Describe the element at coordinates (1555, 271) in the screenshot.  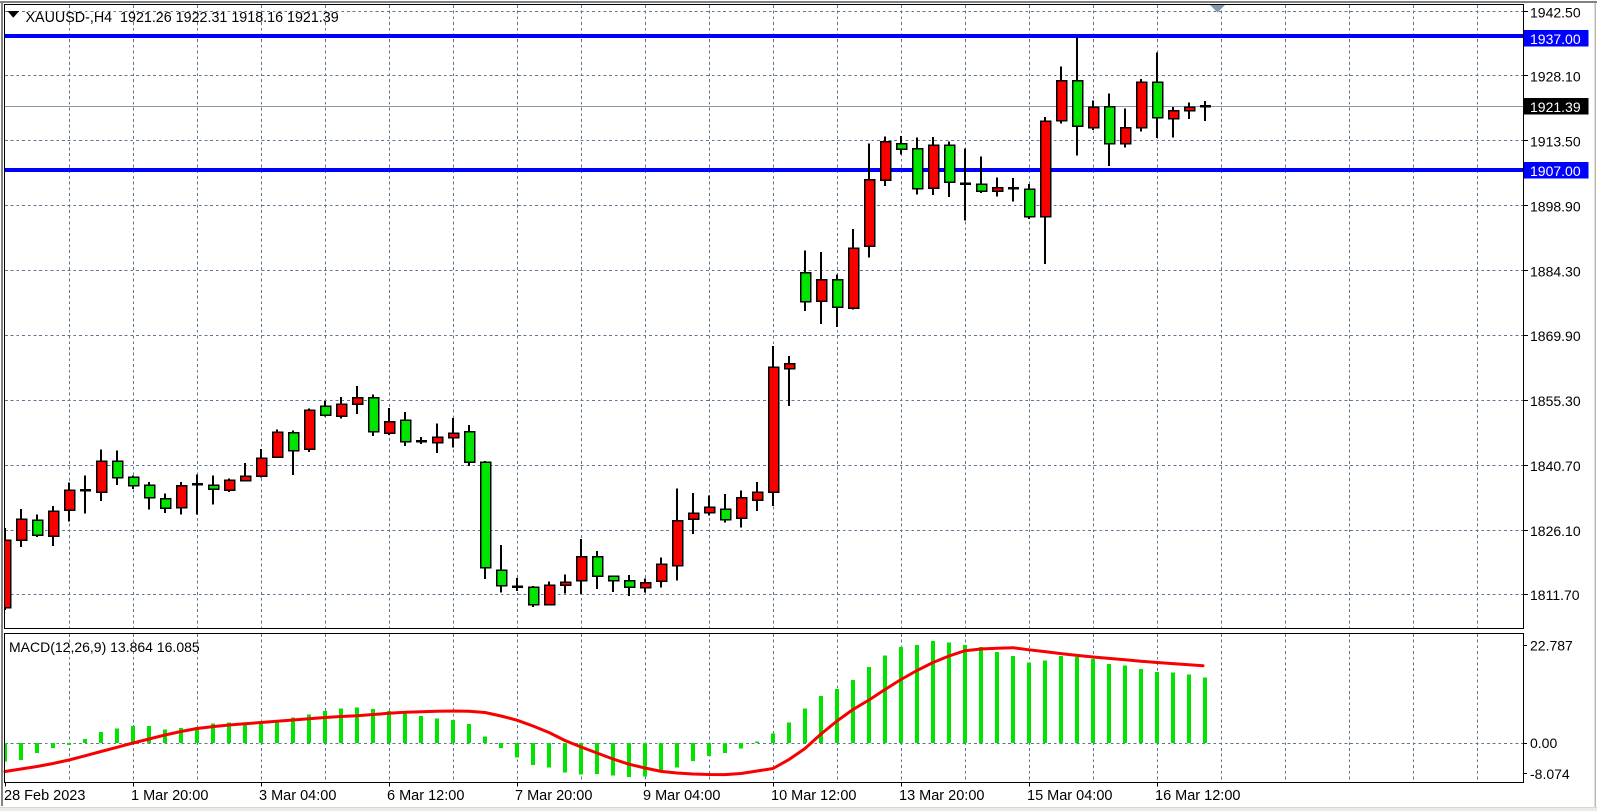
I see `svg-text: 1884.30` at that location.